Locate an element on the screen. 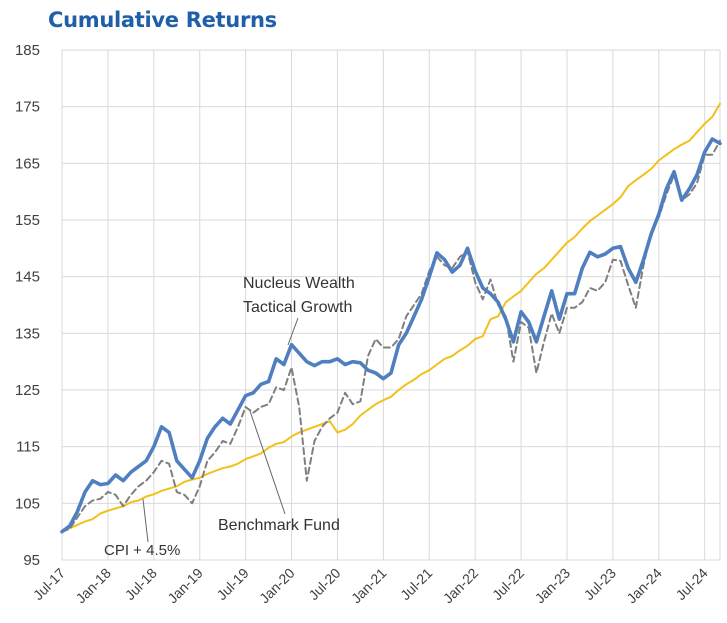 This screenshot has height=623, width=727. x-tick-label: Jul-18 is located at coordinates (141, 584).